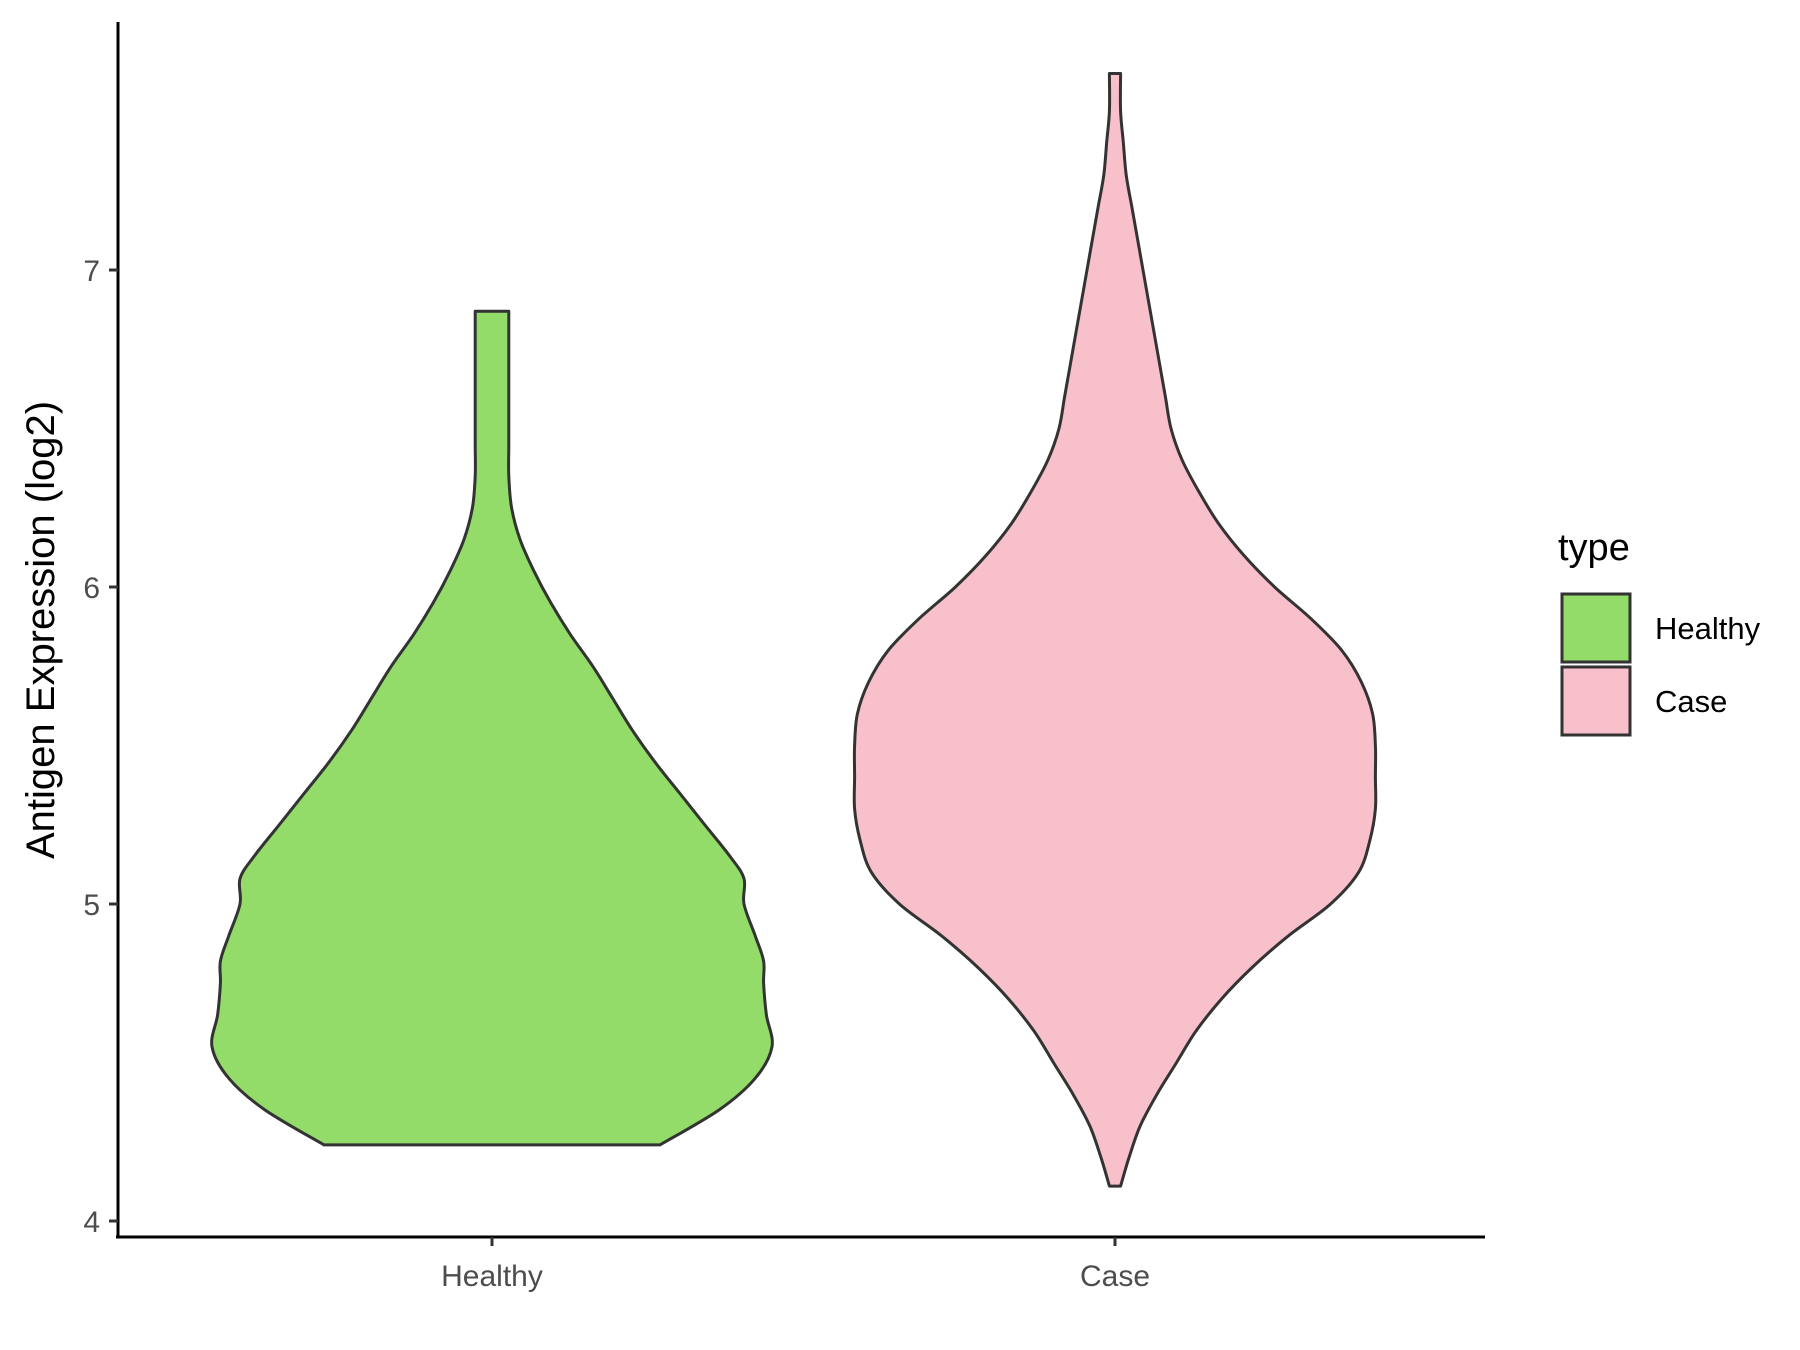 The width and height of the screenshot is (1800, 1350). What do you see at coordinates (1660, 664) in the screenshot?
I see `legend-items: Healthy Case` at bounding box center [1660, 664].